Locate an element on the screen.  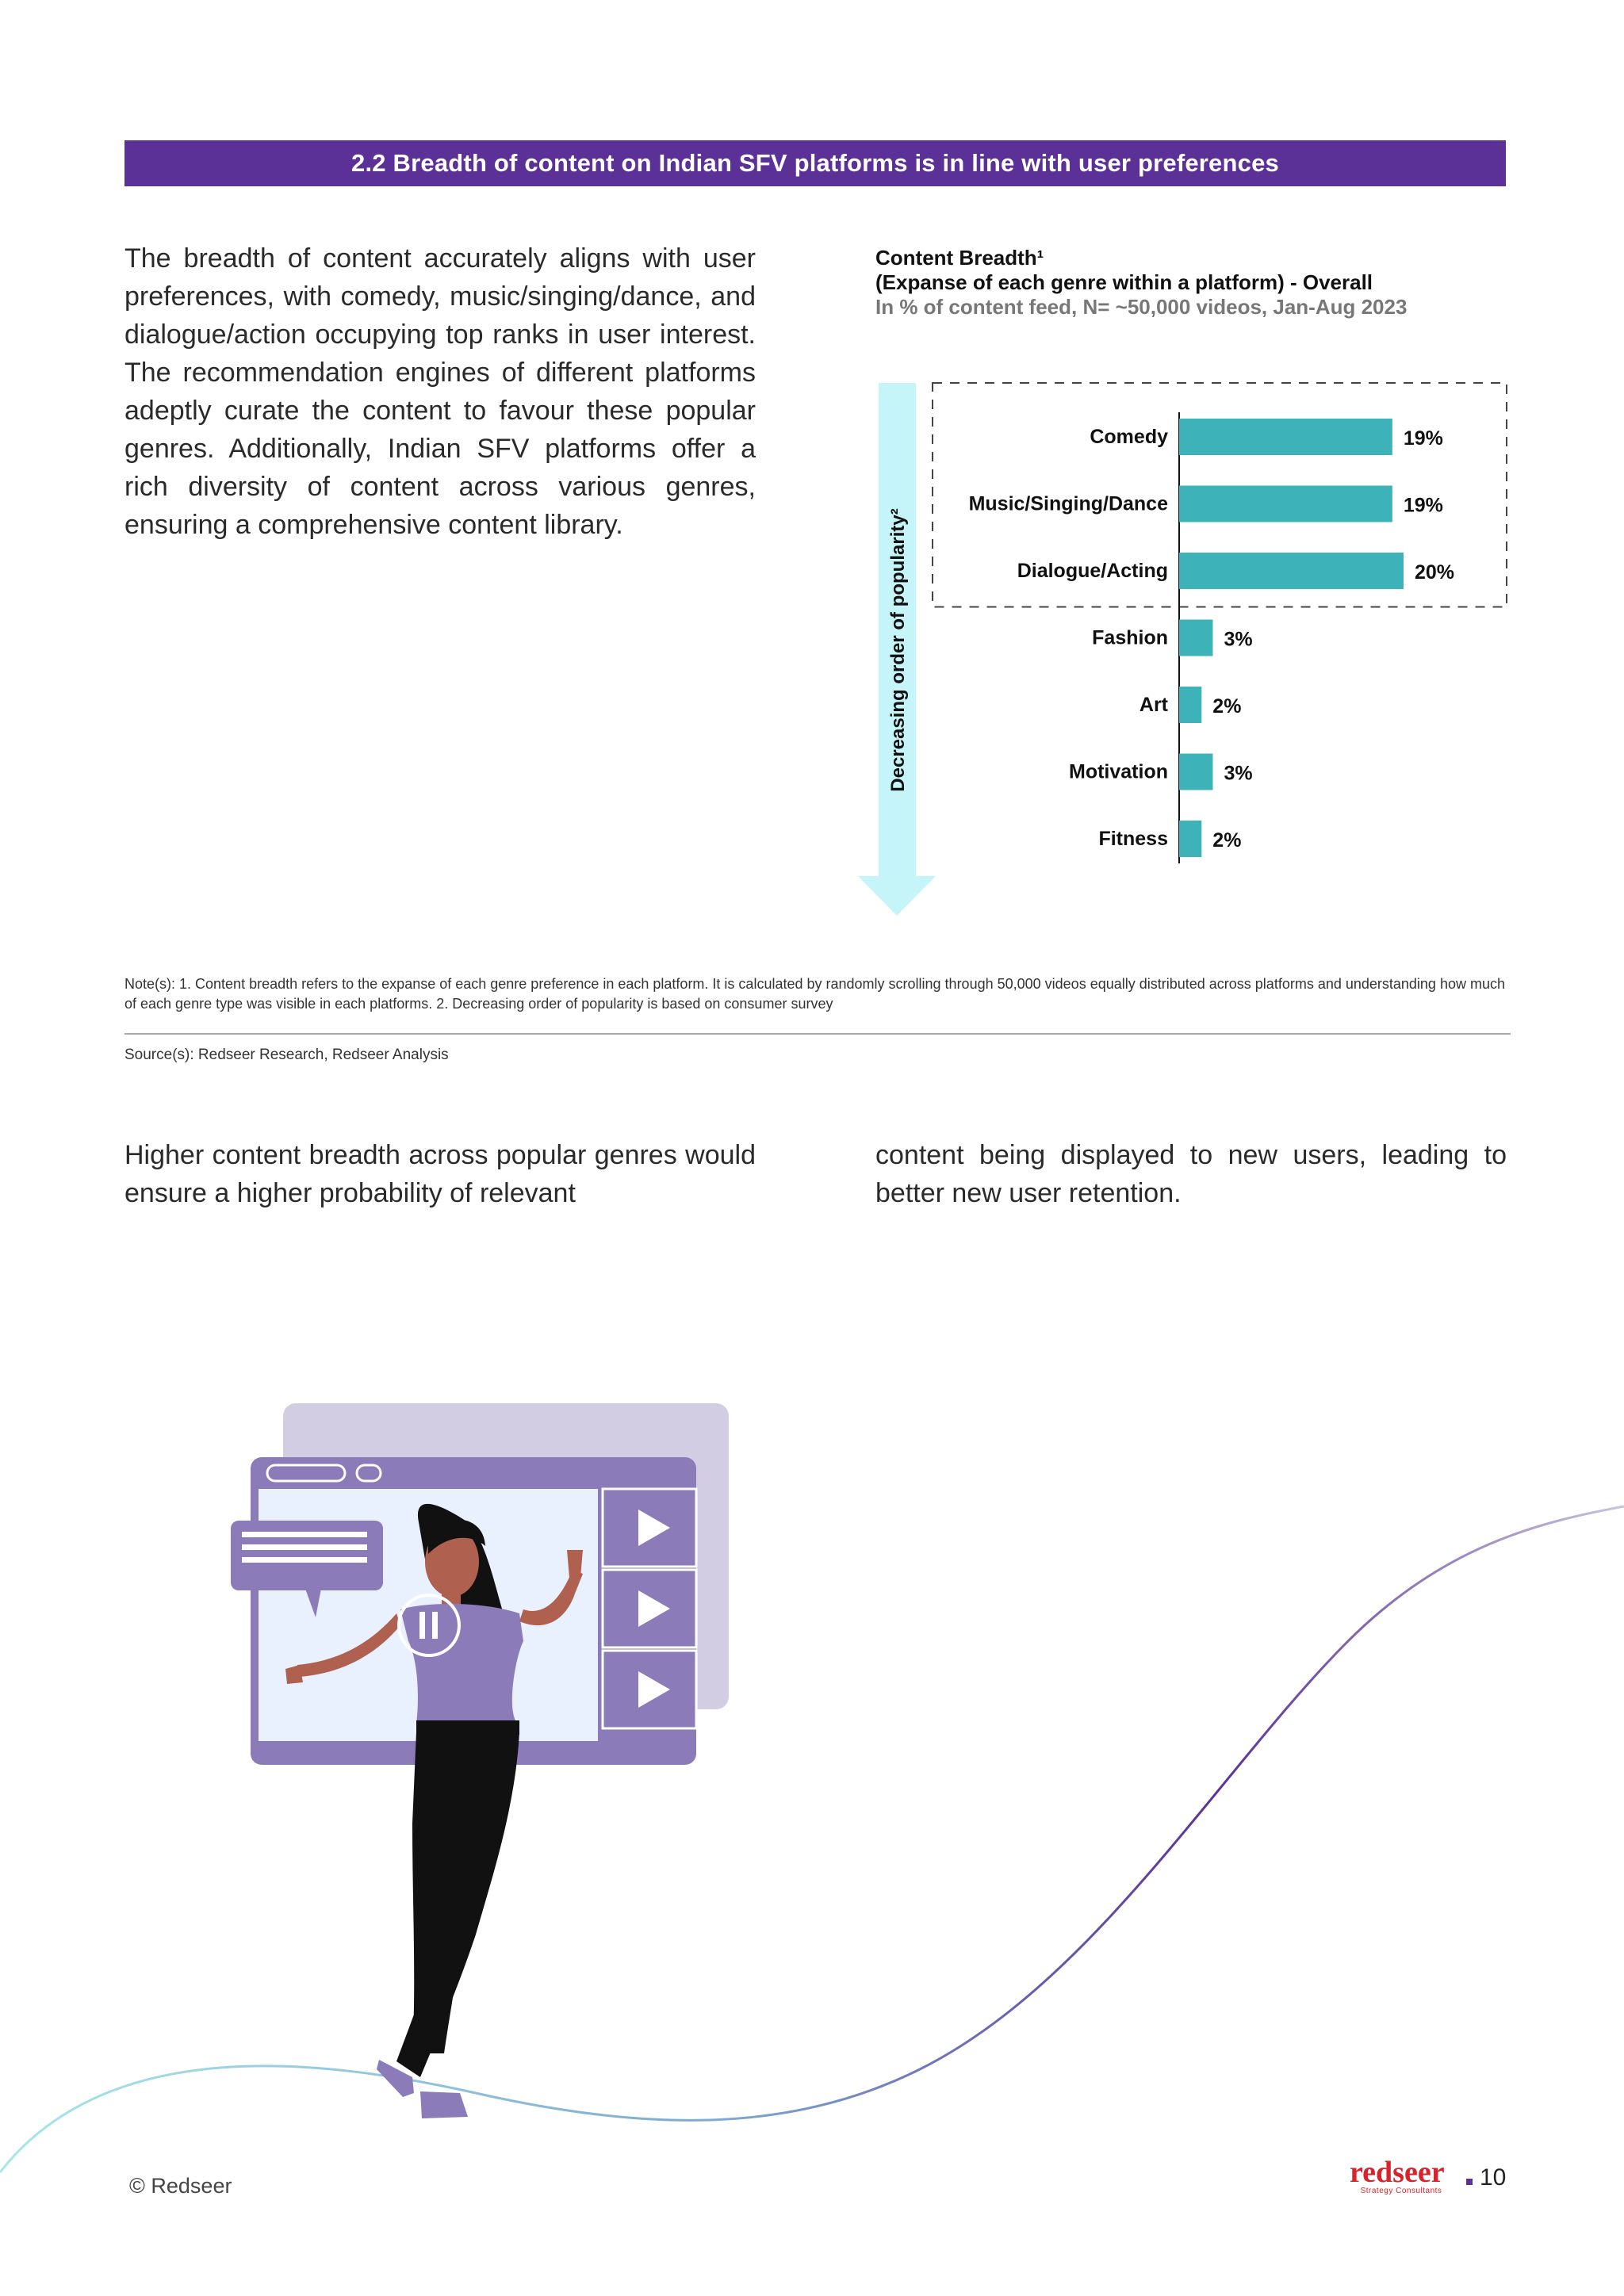
divider is located at coordinates (817, 1034).